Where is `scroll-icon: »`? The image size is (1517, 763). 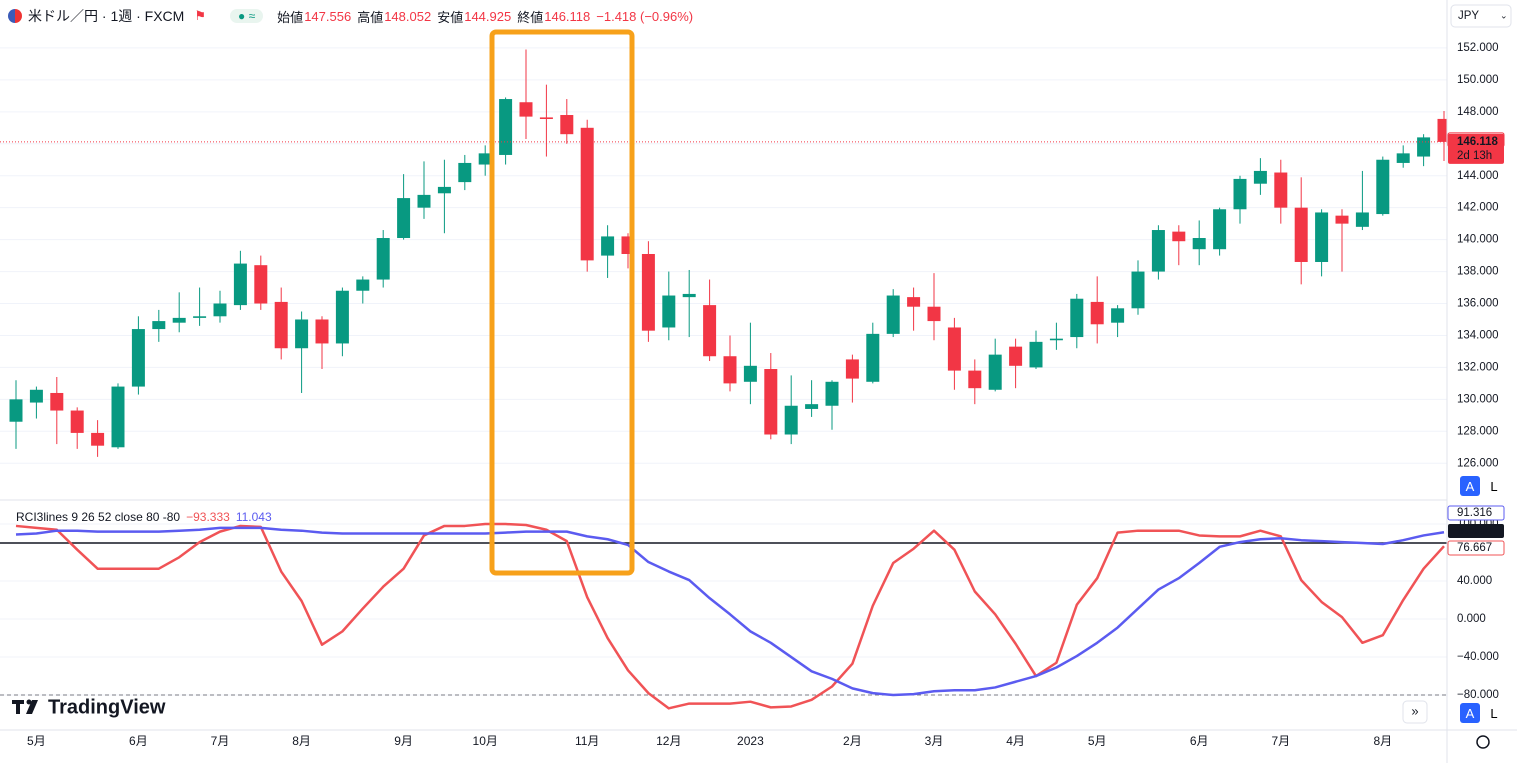
scroll-icon: » is located at coordinates (1414, 710).